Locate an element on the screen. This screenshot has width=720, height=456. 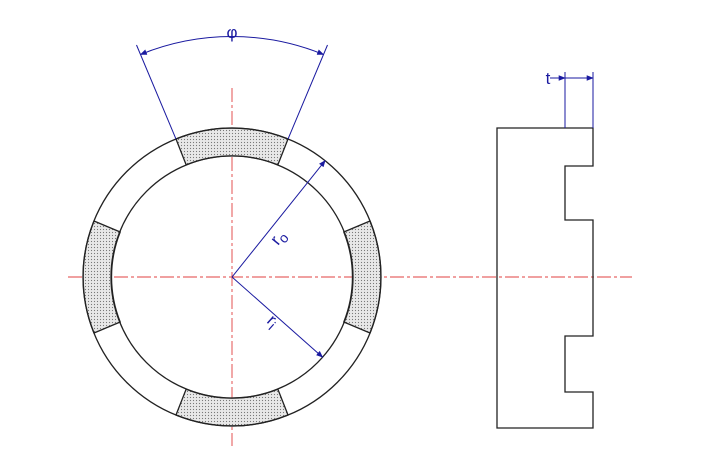
phi-extension-right is located at coordinates (307, 92).